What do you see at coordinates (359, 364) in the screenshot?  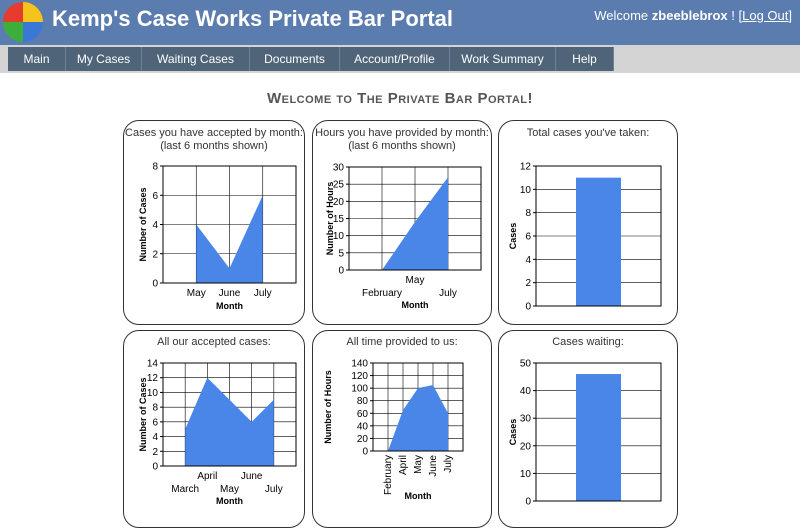 I see `y-tick-label: 140` at bounding box center [359, 364].